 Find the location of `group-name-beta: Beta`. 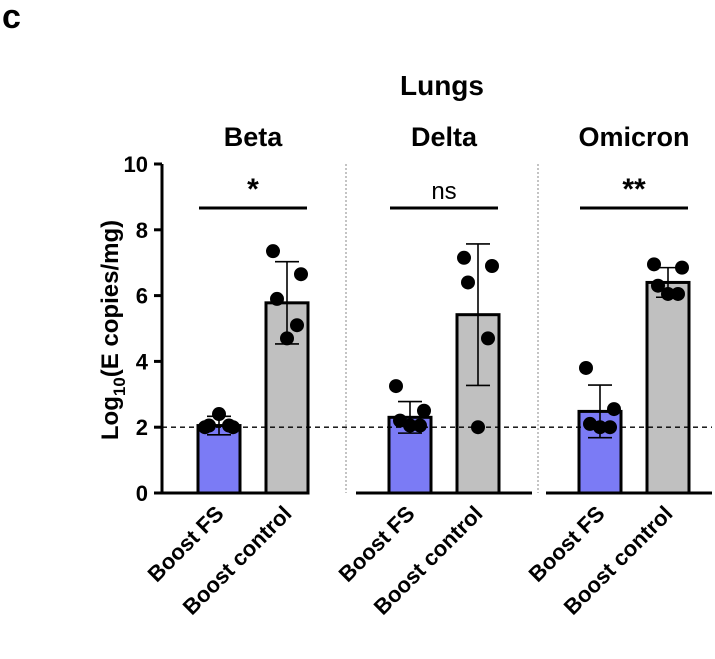

group-name-beta: Beta is located at coordinates (254, 137).